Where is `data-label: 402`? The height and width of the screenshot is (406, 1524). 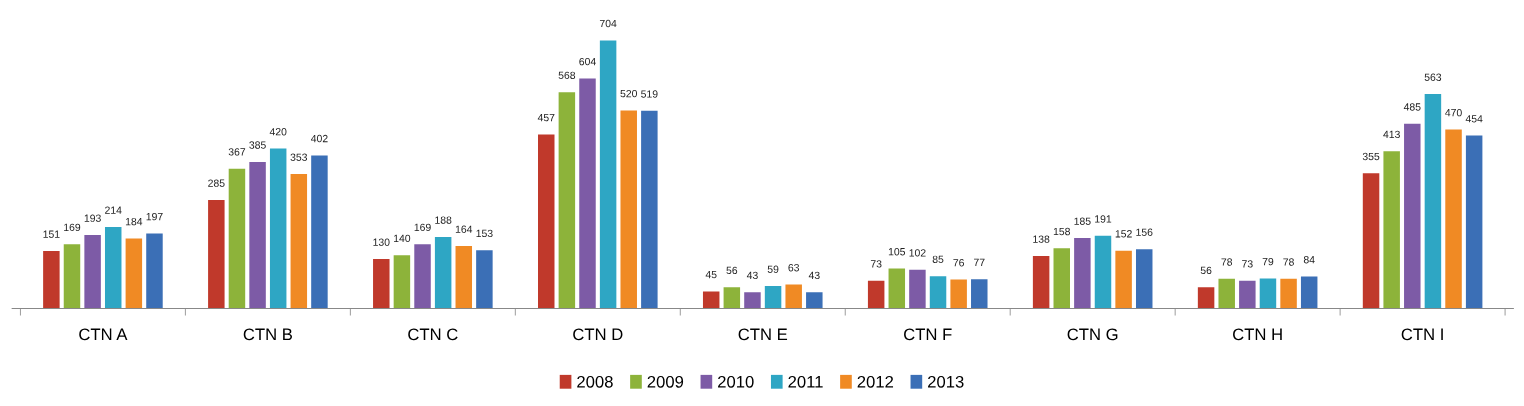 data-label: 402 is located at coordinates (319, 138).